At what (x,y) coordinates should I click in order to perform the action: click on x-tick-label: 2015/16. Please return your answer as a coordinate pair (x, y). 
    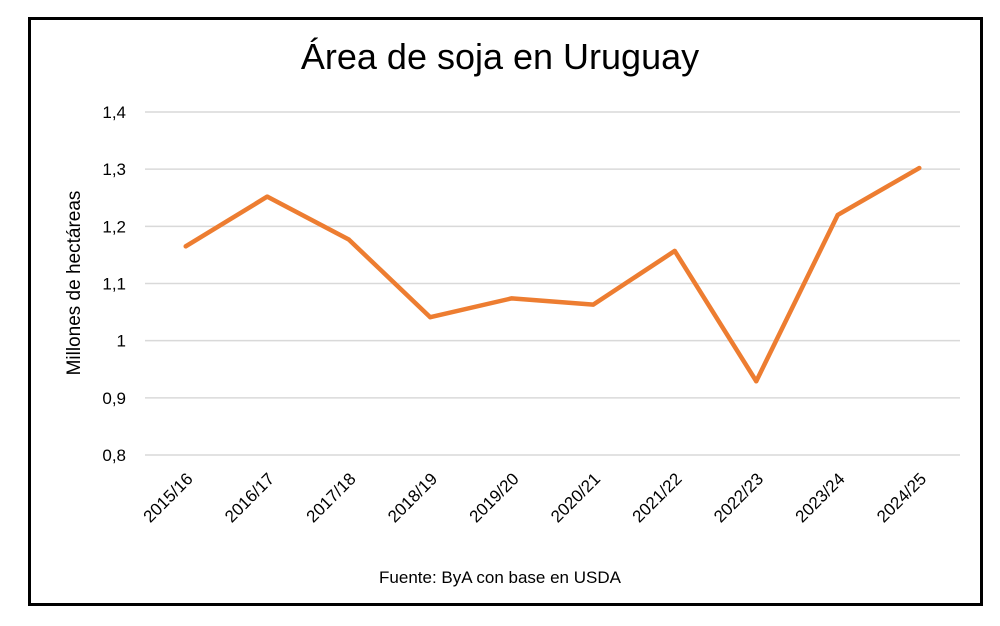
    Looking at the image, I should click on (168, 497).